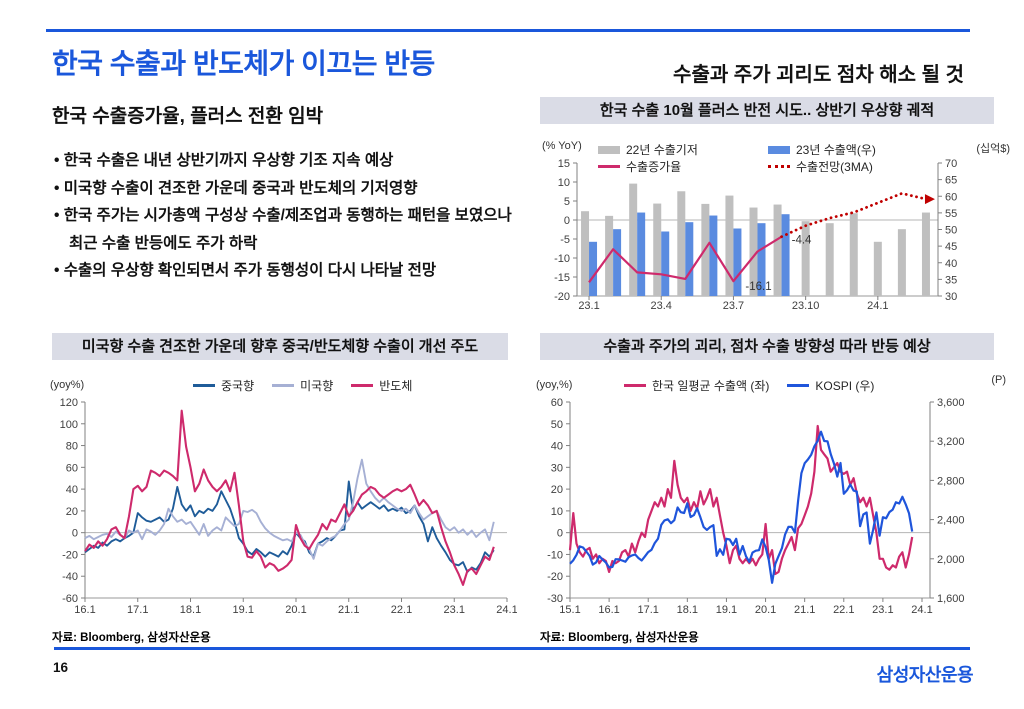 The width and height of the screenshot is (1024, 709). I want to click on bullet-item: 미국향 수출이 견조한 가운데 중국과 반도체의 기저영향, so click(287, 189).